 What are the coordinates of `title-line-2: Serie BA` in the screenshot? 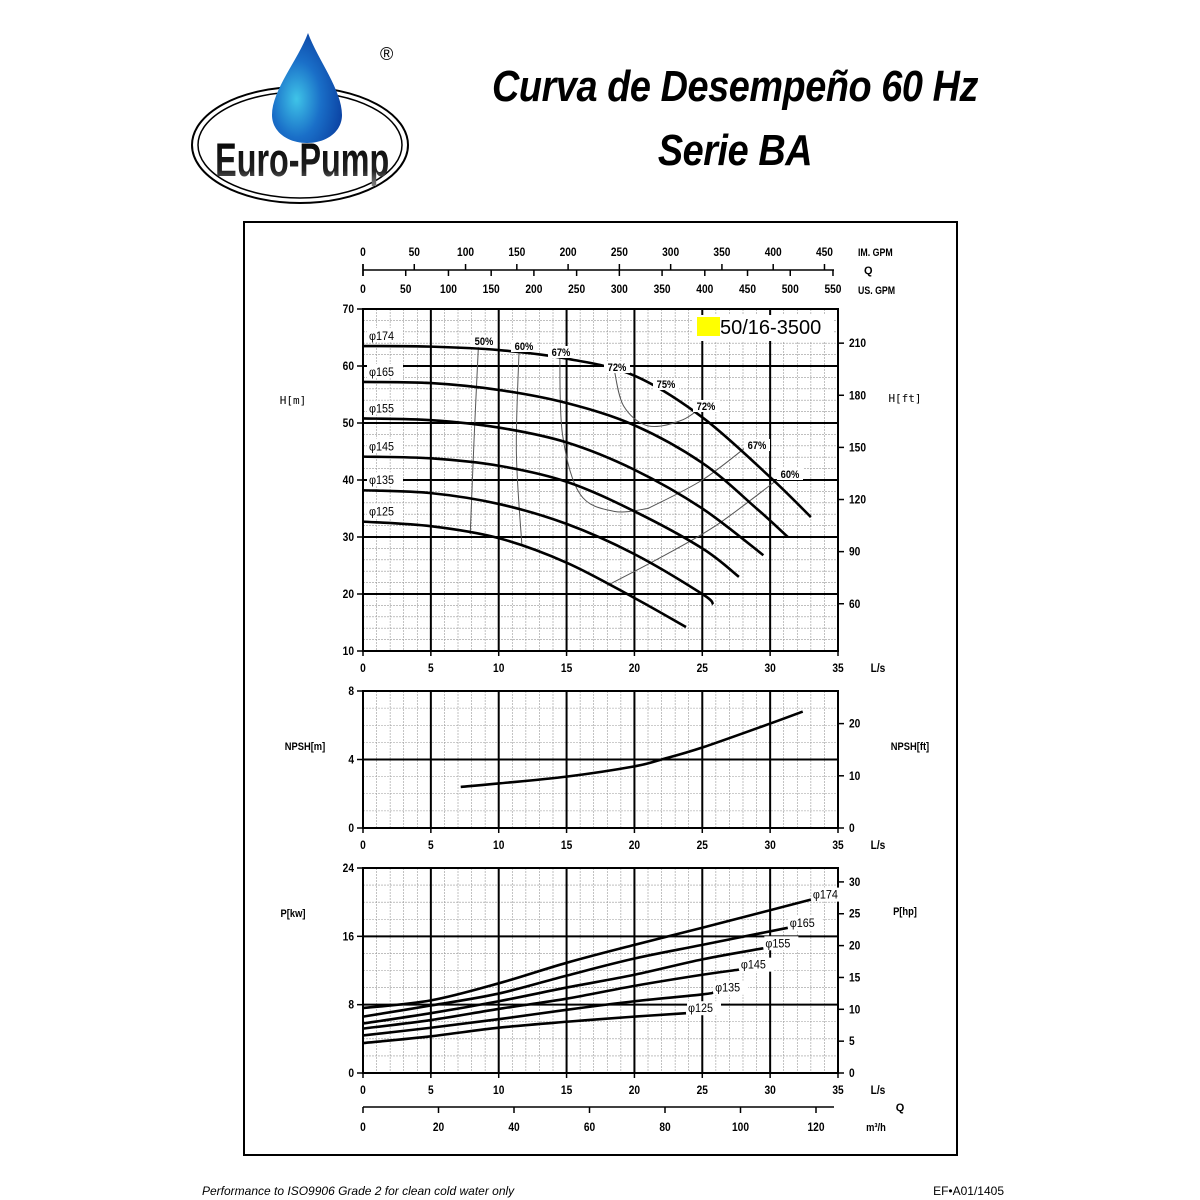 It's located at (735, 150).